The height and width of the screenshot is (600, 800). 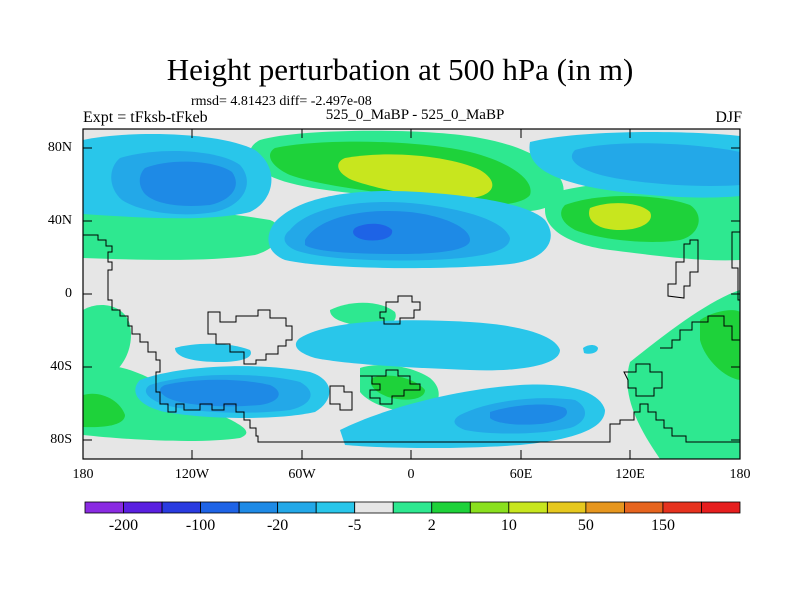 What do you see at coordinates (281, 101) in the screenshot?
I see `stats-text: rmsd= 4.81423 diff= -2.497e-08` at bounding box center [281, 101].